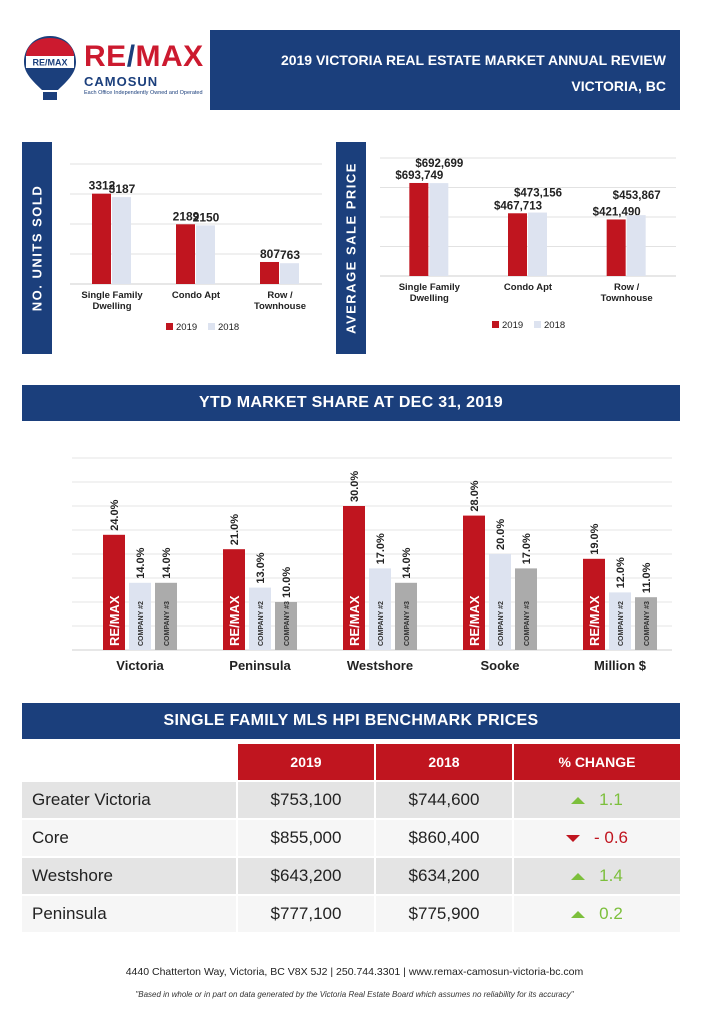 The image size is (709, 1024). What do you see at coordinates (596, 913) in the screenshot?
I see `percent-change: 0.2` at bounding box center [596, 913].